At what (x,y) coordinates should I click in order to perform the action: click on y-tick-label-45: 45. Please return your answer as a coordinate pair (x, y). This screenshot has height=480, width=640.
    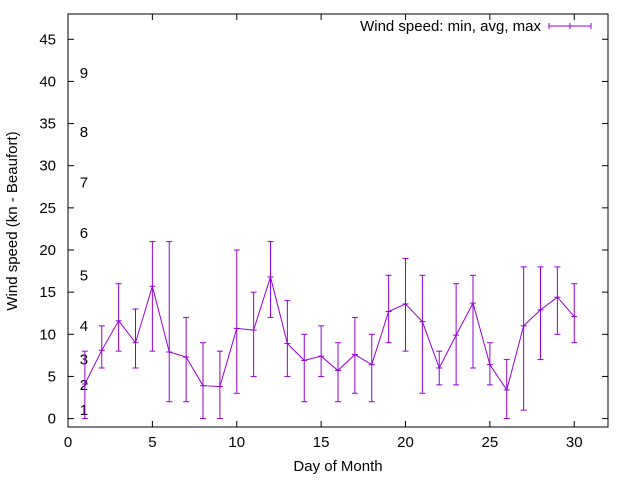
    Looking at the image, I should click on (47, 39).